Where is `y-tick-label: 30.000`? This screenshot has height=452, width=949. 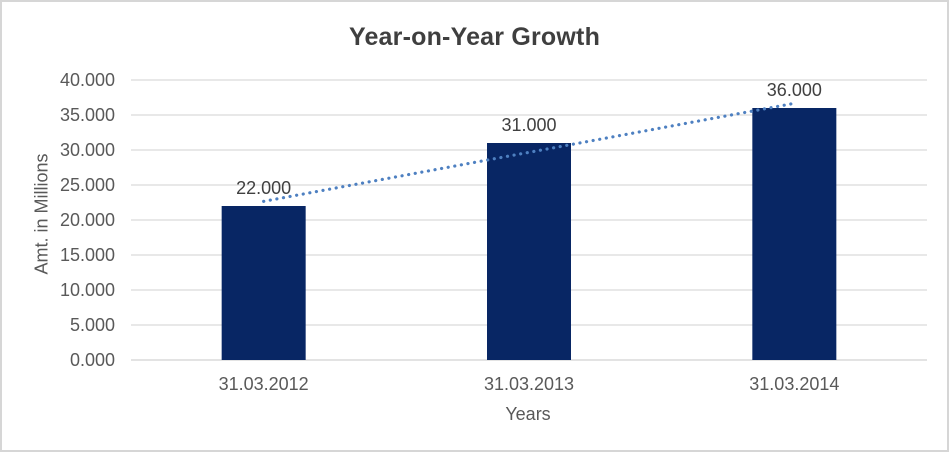 y-tick-label: 30.000 is located at coordinates (87, 150).